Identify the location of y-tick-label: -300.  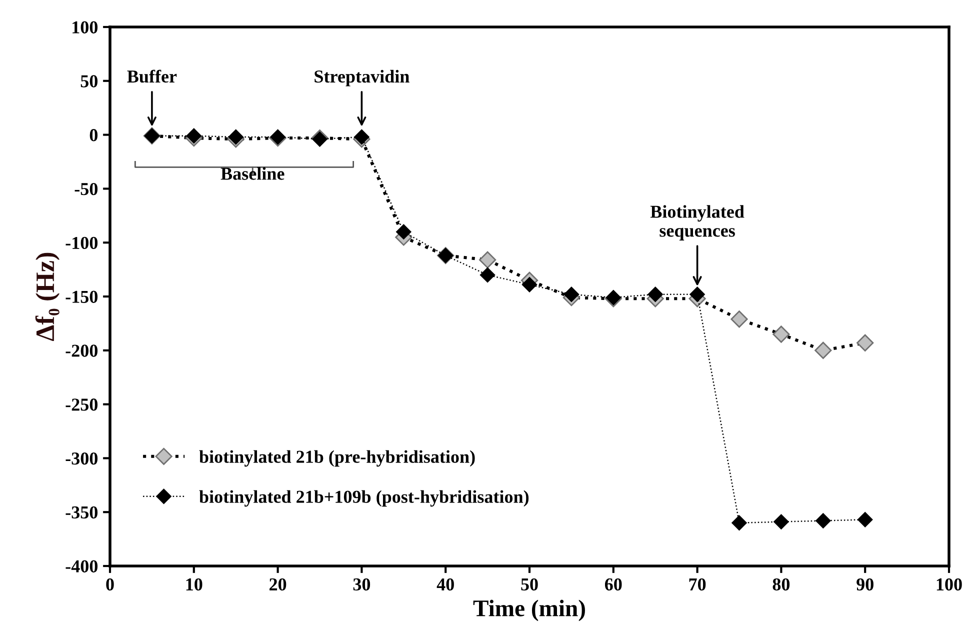
(82, 458).